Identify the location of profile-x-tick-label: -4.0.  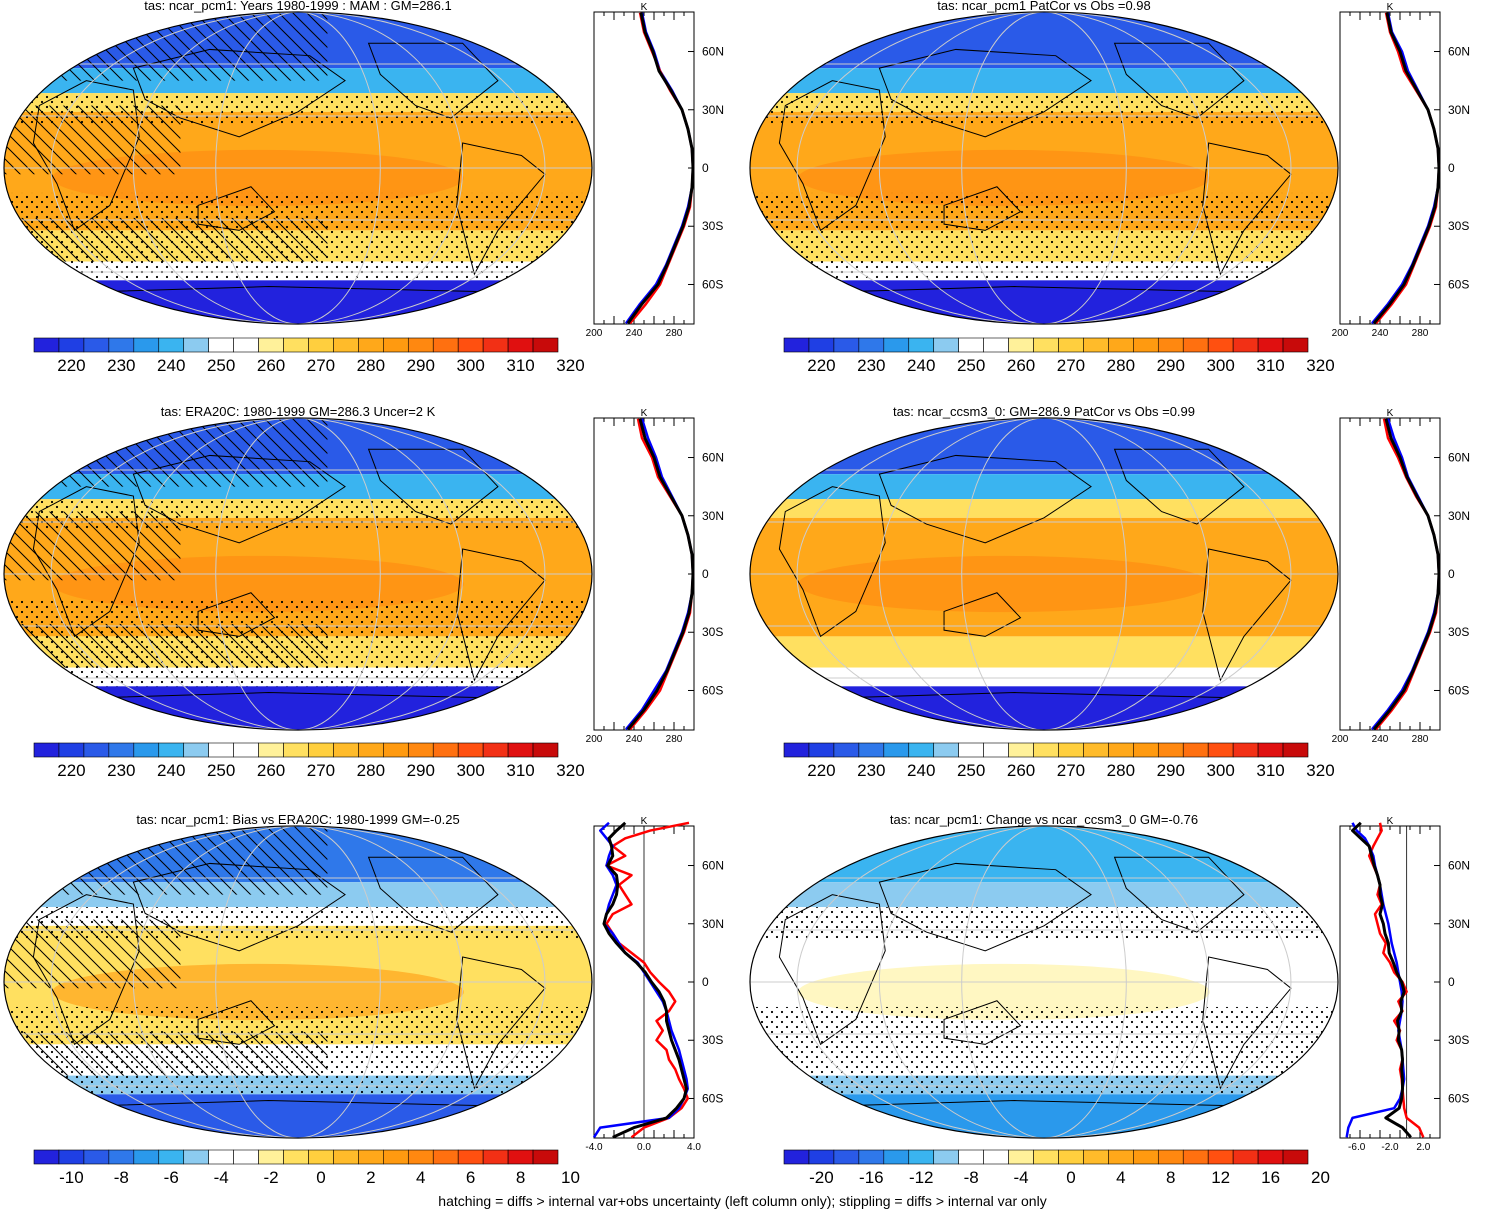
(594, 1147).